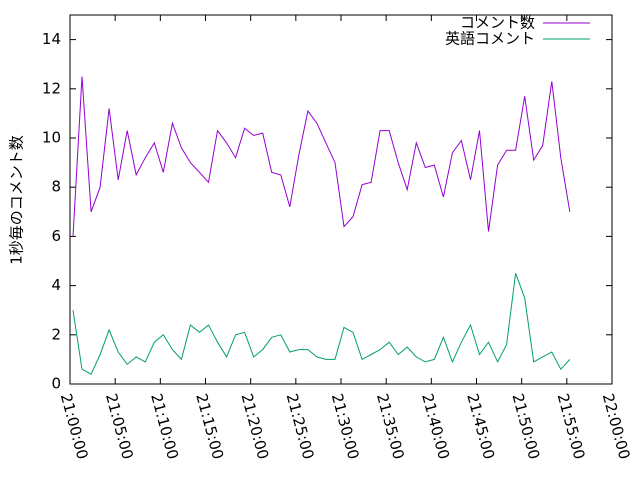 This screenshot has width=640, height=480. I want to click on x-tick-label: 21:40:00, so click(435, 427).